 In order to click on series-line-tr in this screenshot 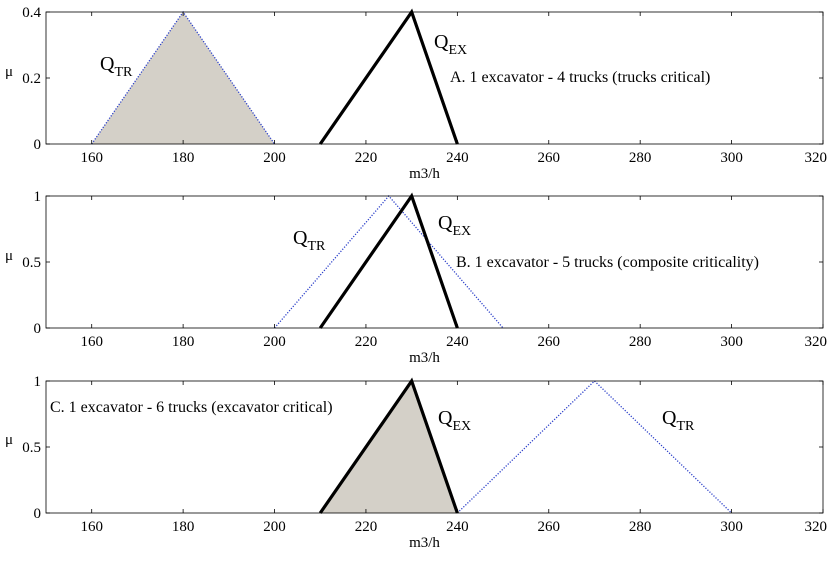, I will do `click(594, 447)`.